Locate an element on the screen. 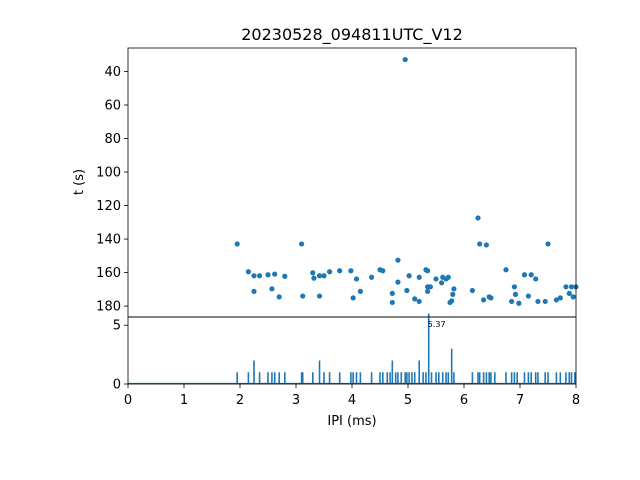  chart-title: 20230528_094811UTC_V12 is located at coordinates (352, 35).